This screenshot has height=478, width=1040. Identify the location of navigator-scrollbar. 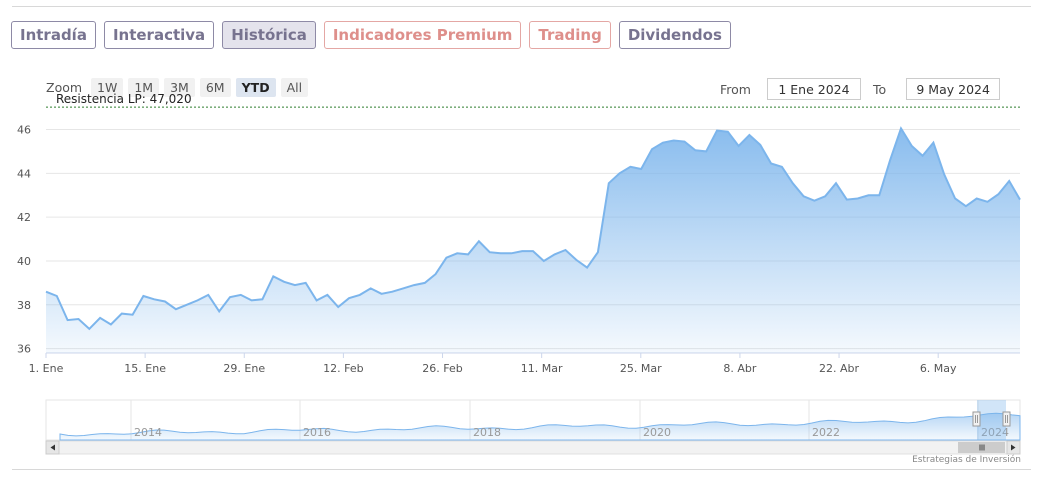
(533, 447).